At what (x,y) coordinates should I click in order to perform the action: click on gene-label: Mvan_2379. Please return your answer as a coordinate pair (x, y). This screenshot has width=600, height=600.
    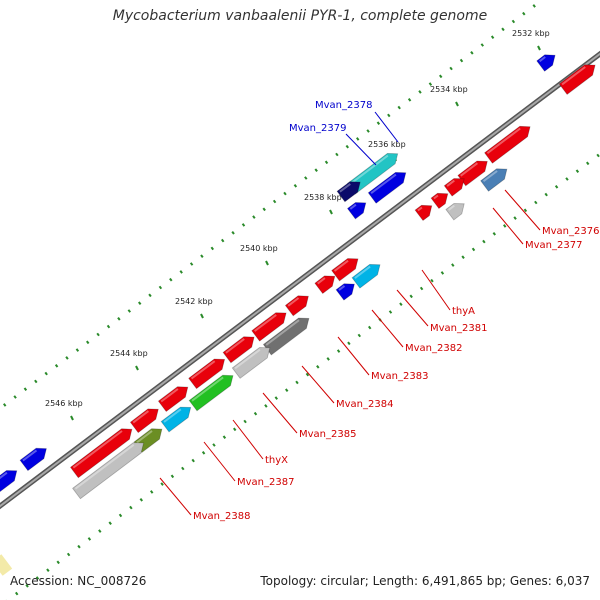
    Looking at the image, I should click on (317, 128).